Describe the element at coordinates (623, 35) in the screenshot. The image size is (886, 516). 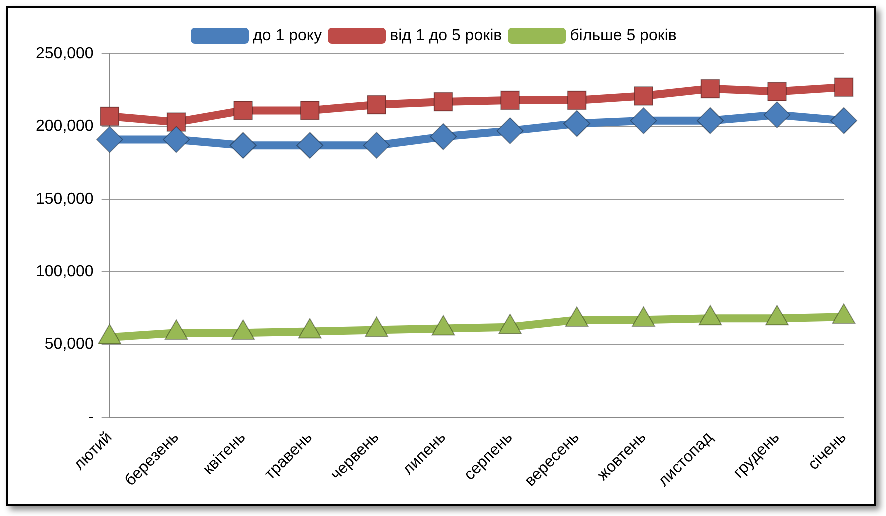
I see `legend-label: більше 5 років` at that location.